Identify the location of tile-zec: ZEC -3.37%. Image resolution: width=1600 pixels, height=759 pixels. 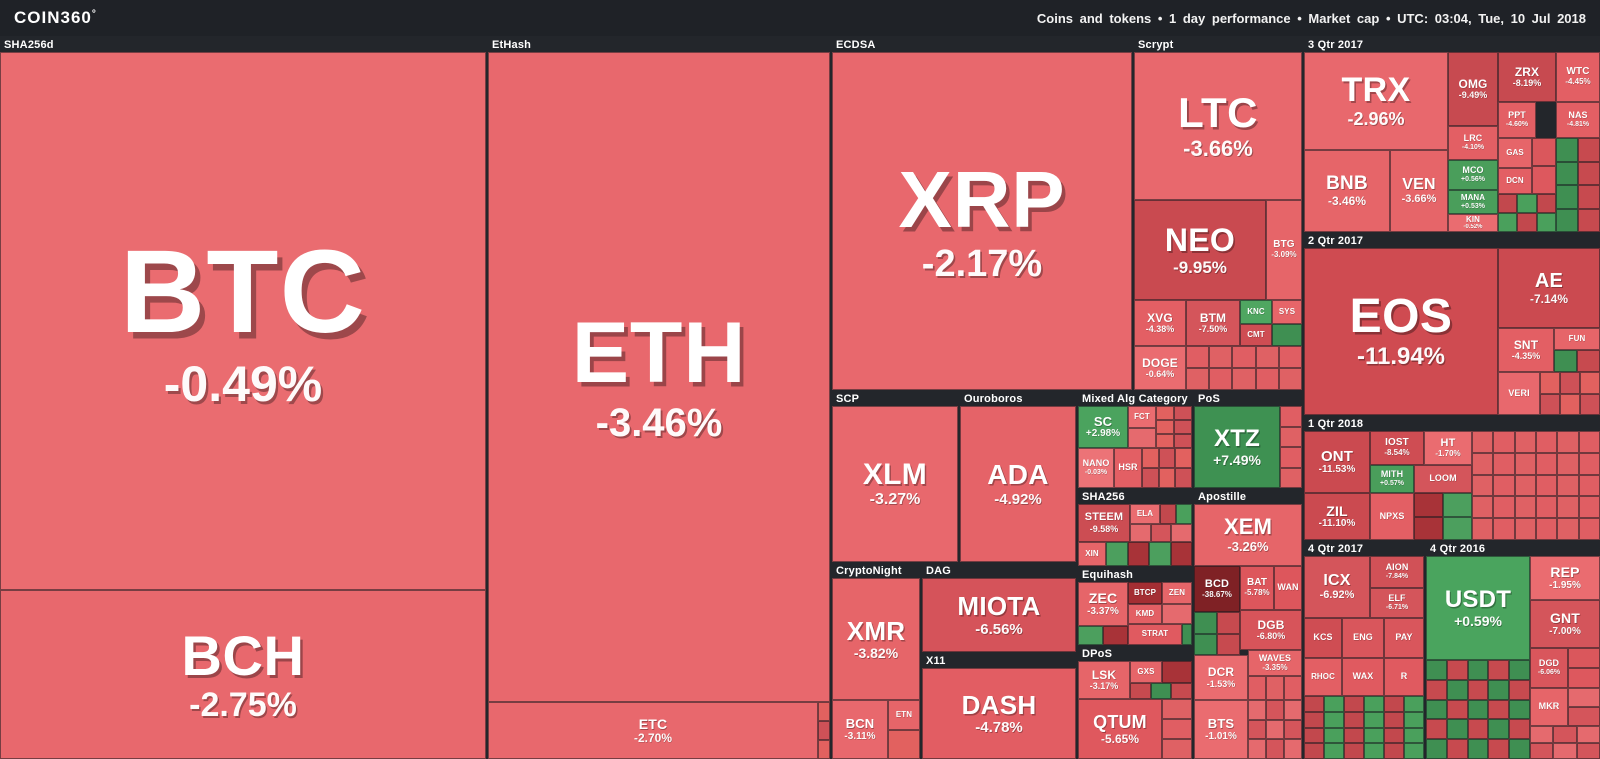
(1103, 604).